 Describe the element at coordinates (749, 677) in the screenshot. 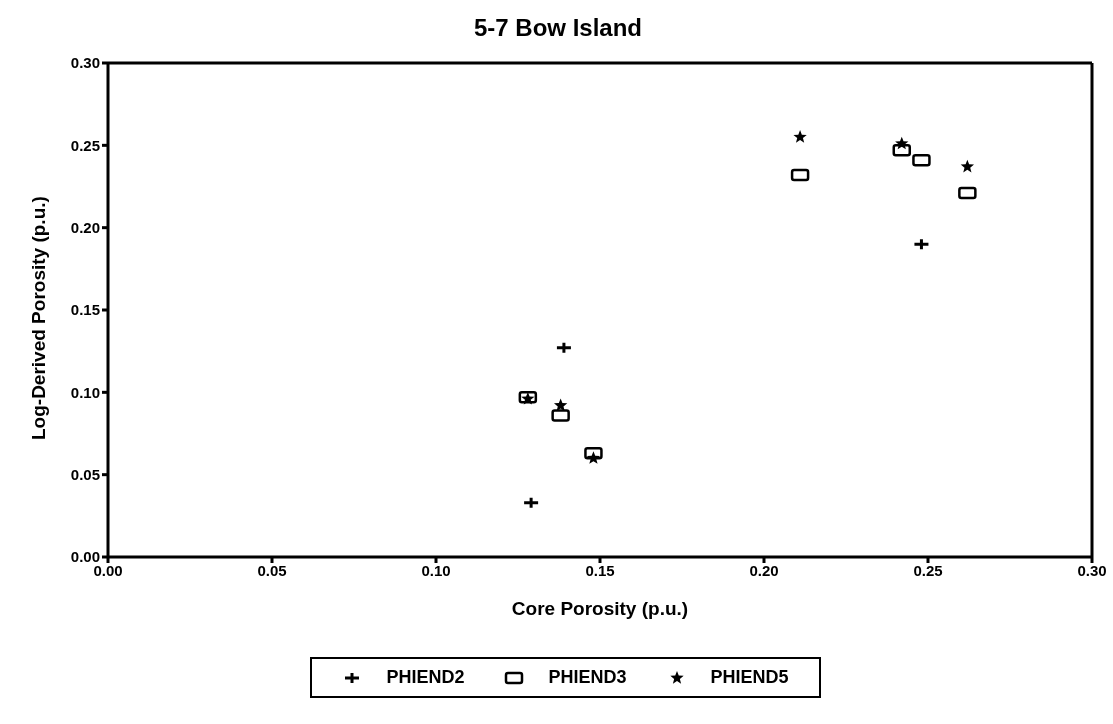

I see `legend-label: PHIEND5` at that location.